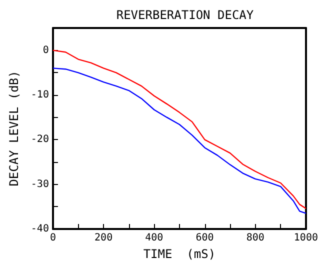 The image size is (321, 268). Describe the element at coordinates (205, 238) in the screenshot. I see `x-tick-label: 600` at that location.